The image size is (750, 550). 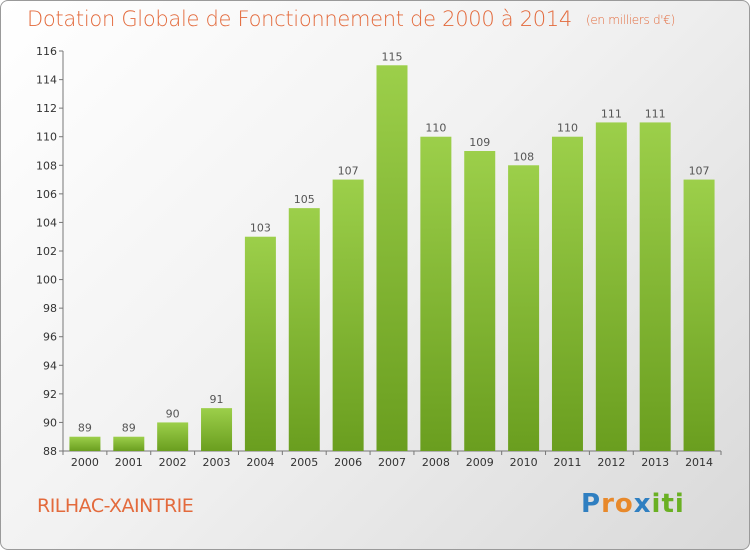 What do you see at coordinates (348, 462) in the screenshot?
I see `x-tick-label-2006: 2006` at bounding box center [348, 462].